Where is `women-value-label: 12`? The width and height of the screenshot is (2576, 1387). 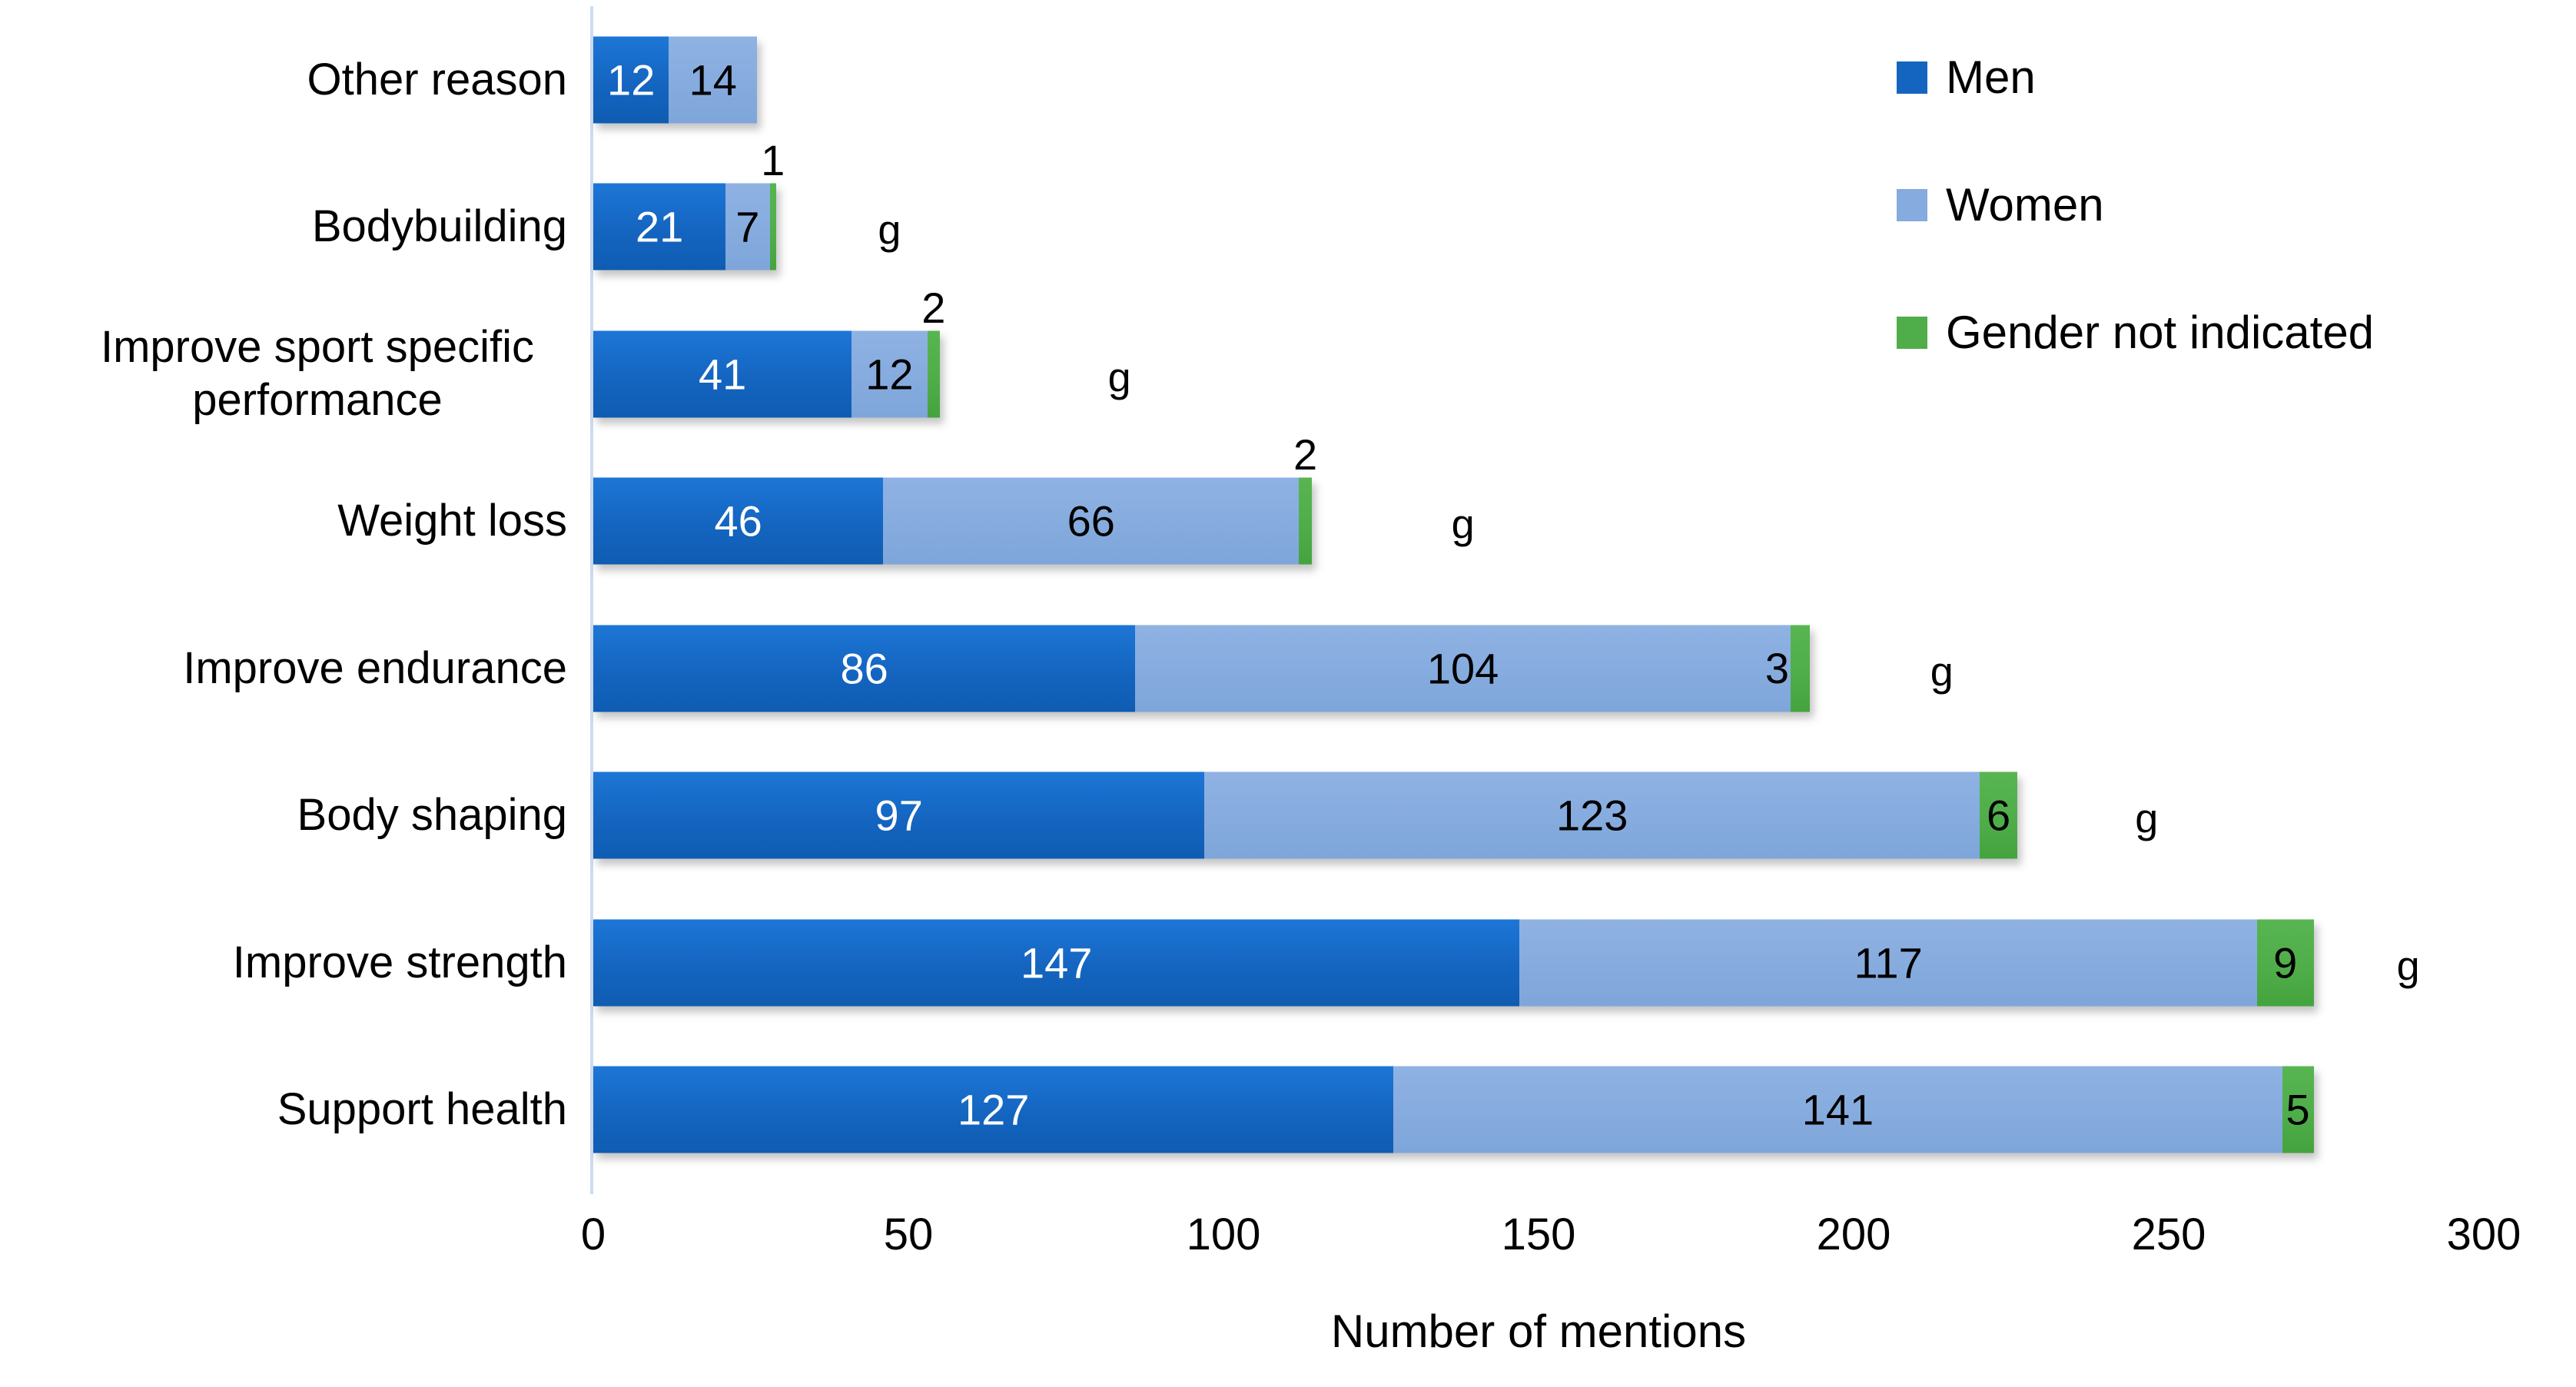
women-value-label: 12 is located at coordinates (889, 374).